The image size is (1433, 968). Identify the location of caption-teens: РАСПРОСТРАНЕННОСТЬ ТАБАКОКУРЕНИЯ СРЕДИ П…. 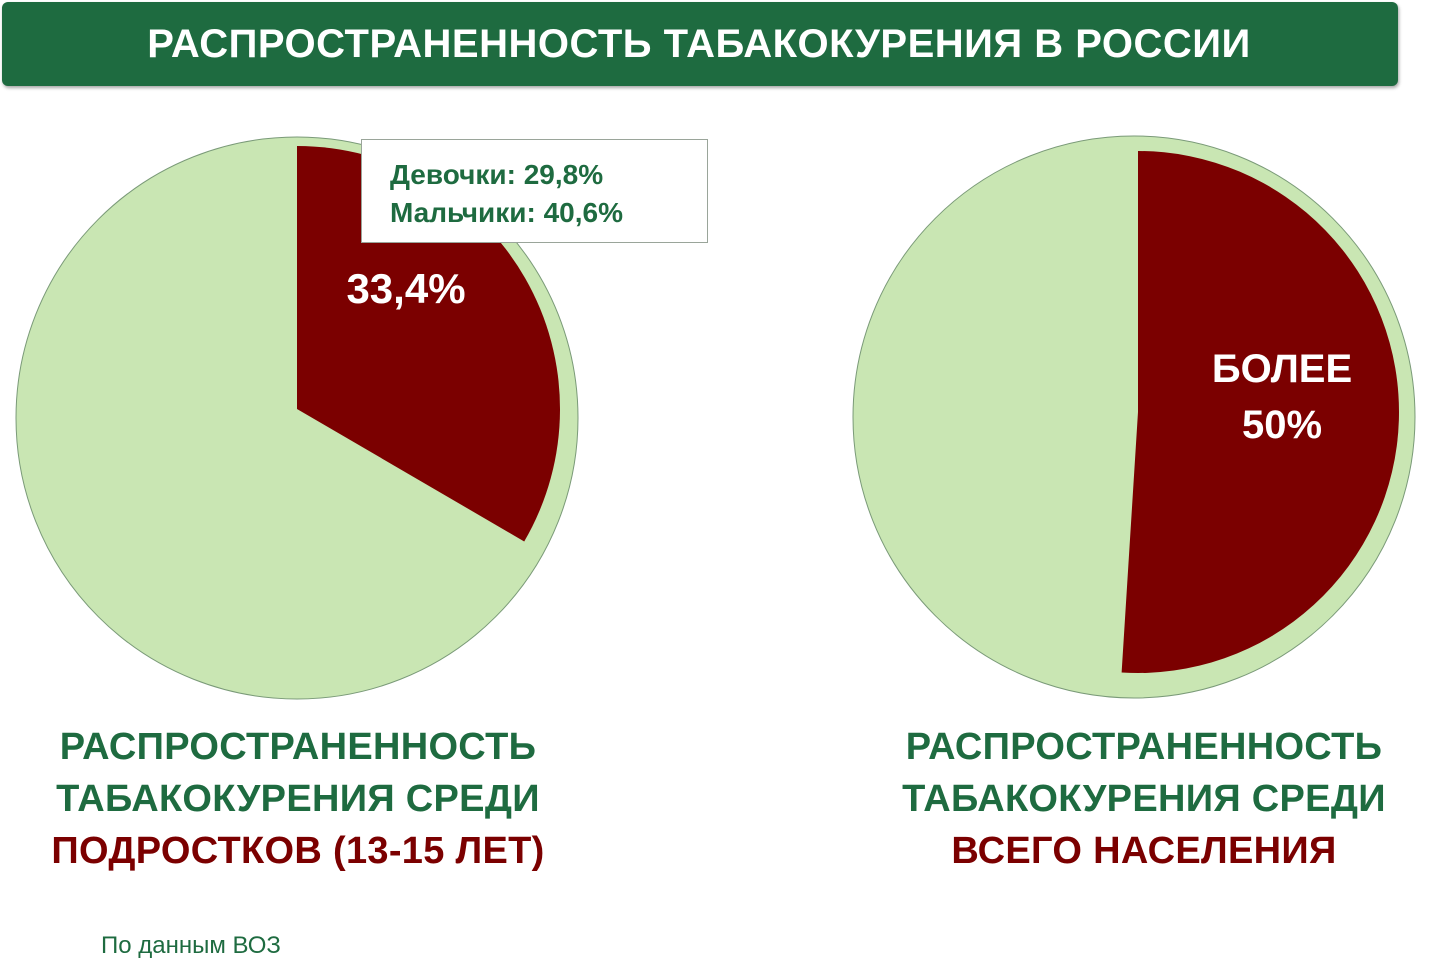
(298, 799).